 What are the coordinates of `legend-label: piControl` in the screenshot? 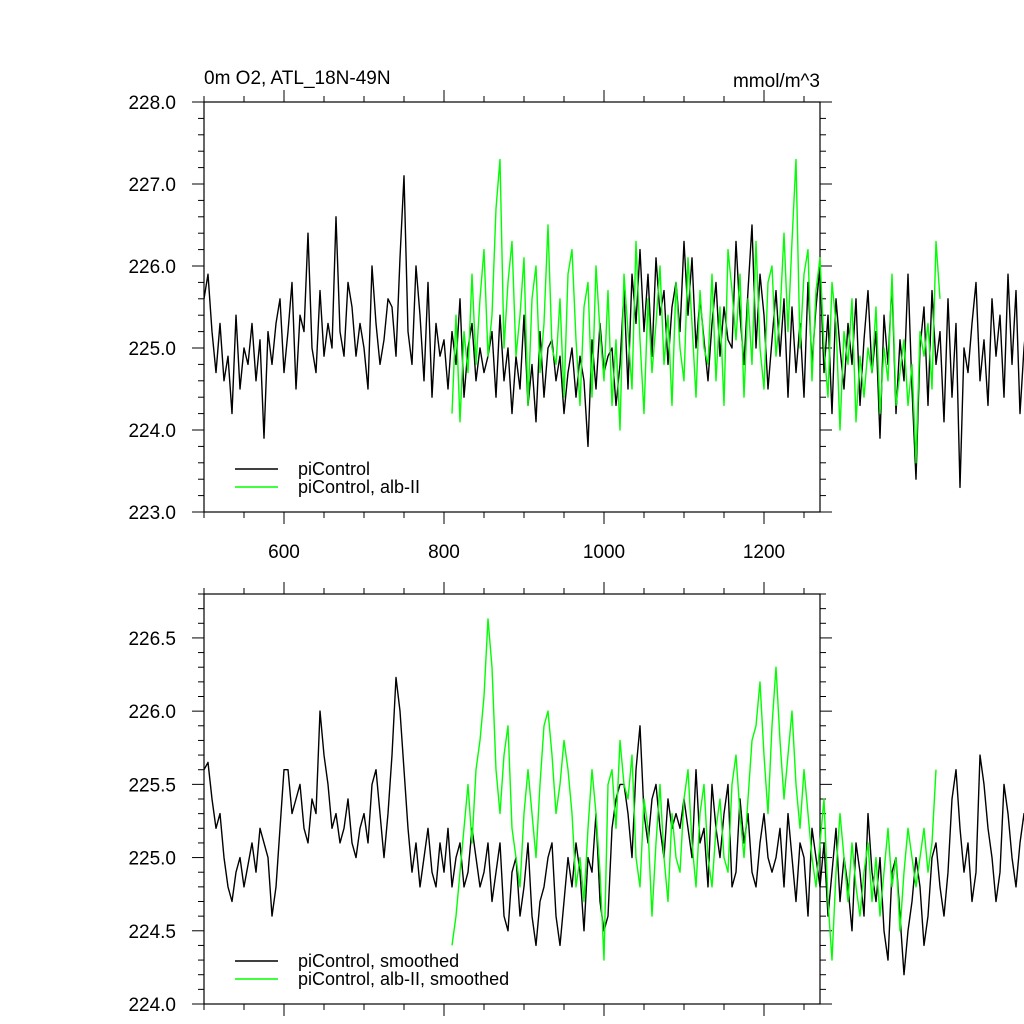 It's located at (334, 469).